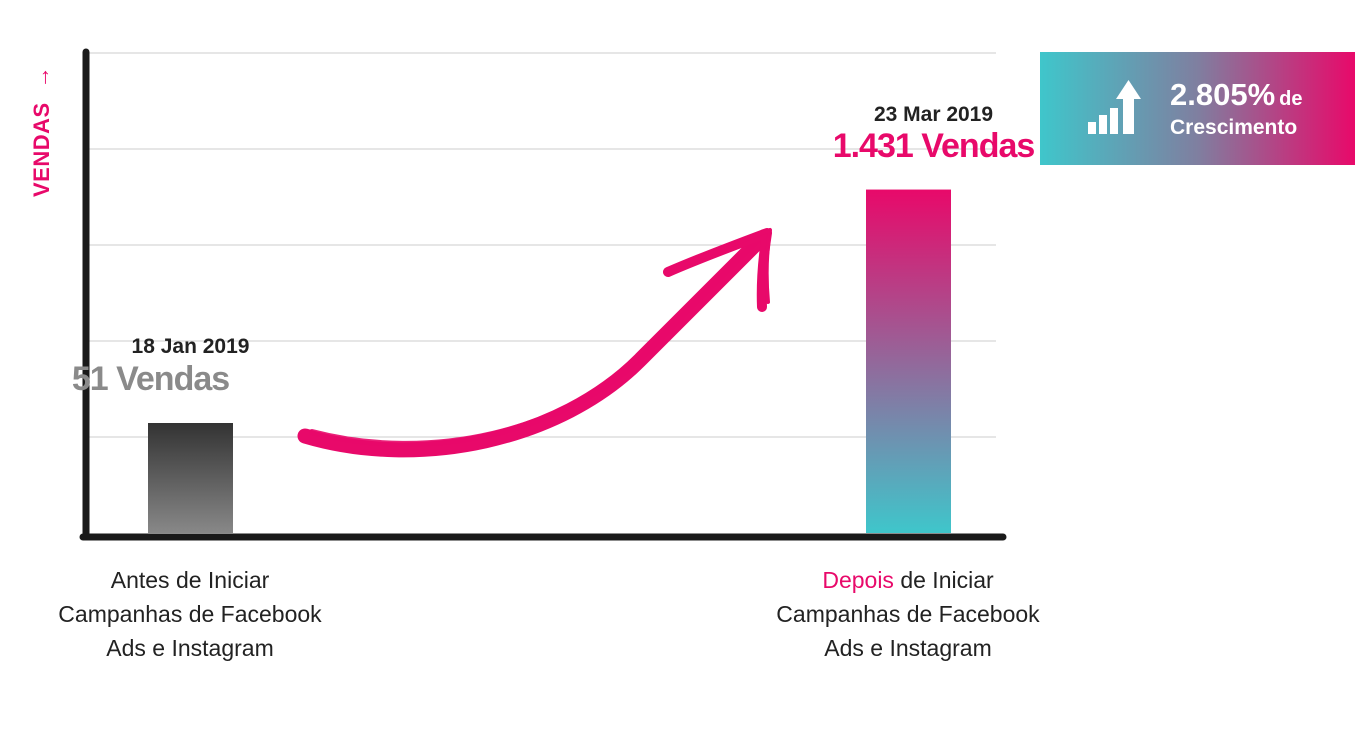 Image resolution: width=1366 pixels, height=737 pixels. Describe the element at coordinates (534, 343) in the screenshot. I see `growth-arrow` at that location.